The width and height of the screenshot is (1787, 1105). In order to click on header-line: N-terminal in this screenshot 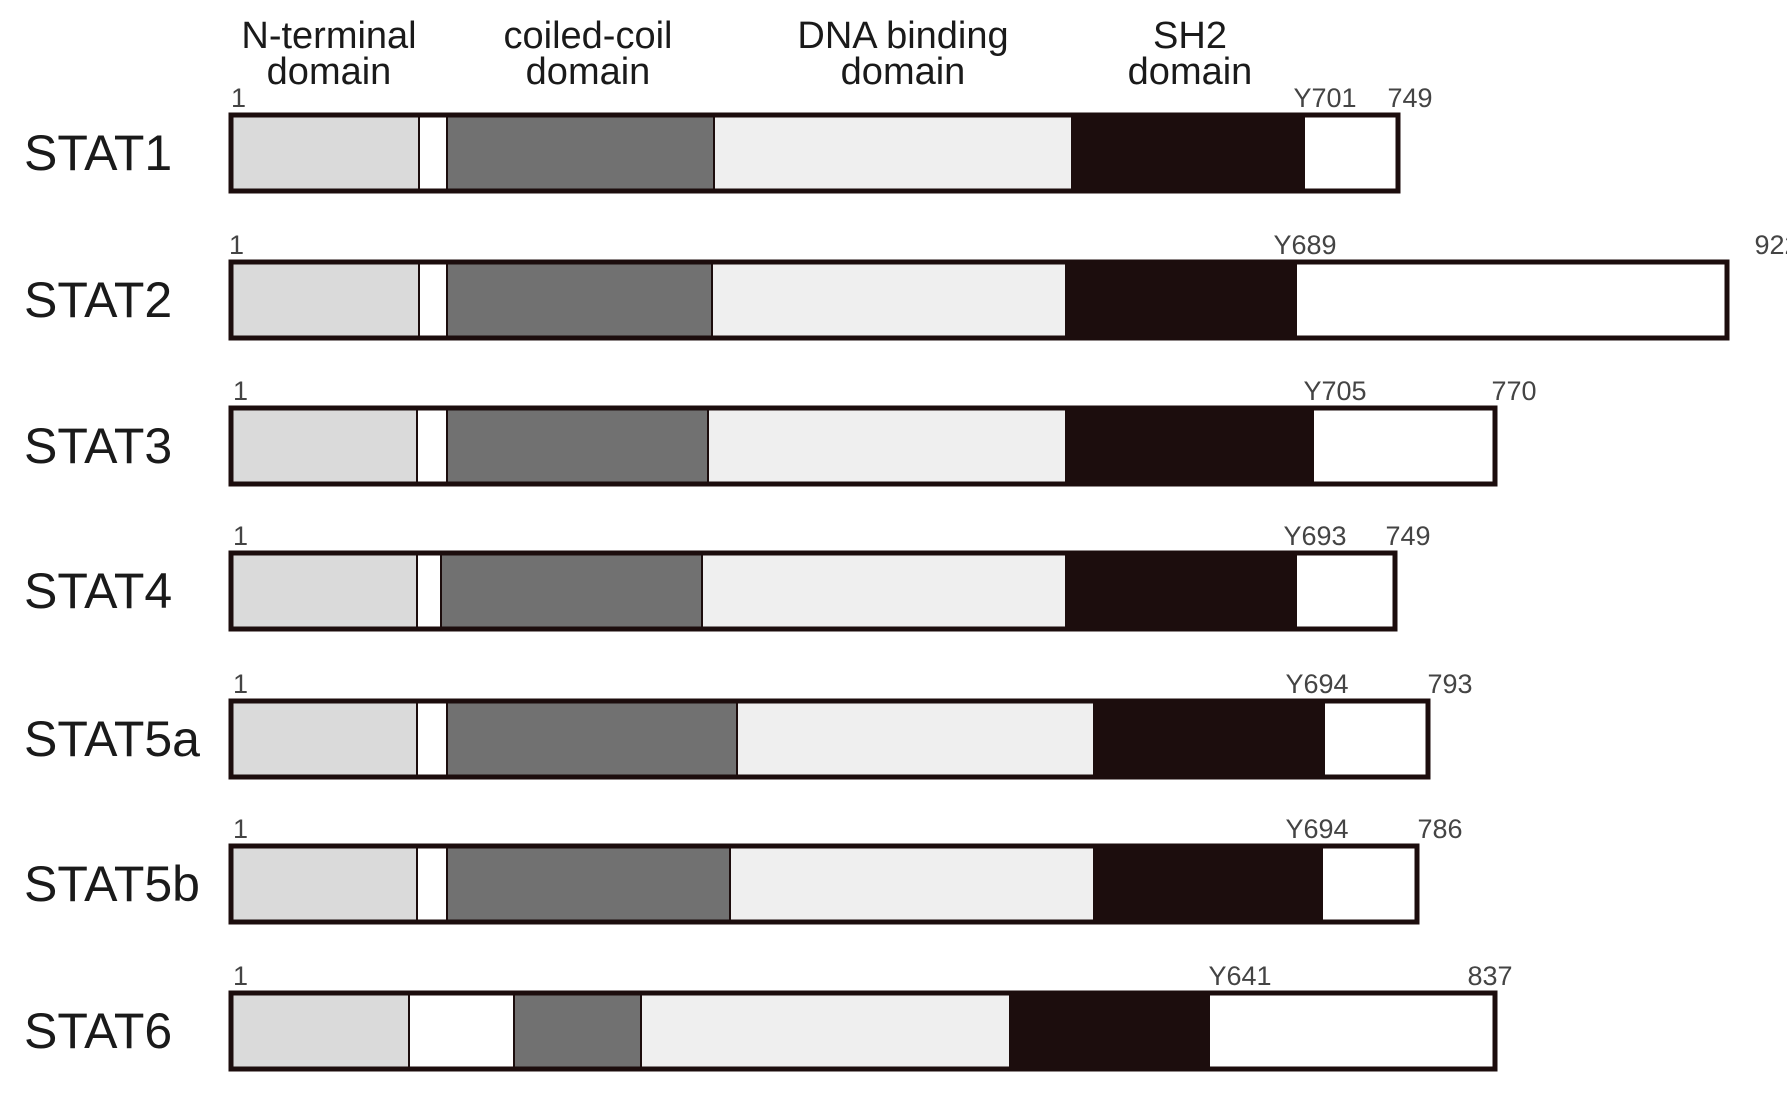, I will do `click(329, 36)`.